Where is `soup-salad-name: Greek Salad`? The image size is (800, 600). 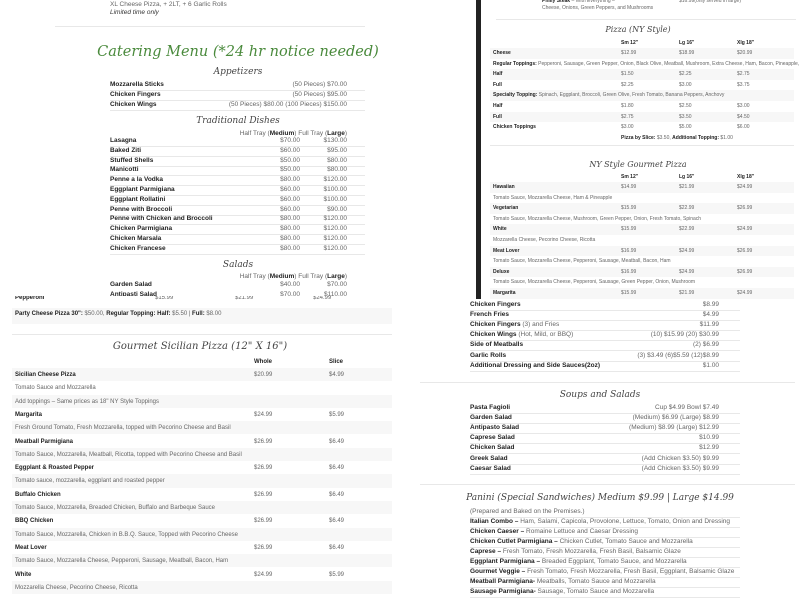
soup-salad-name: Greek Salad is located at coordinates (489, 458).